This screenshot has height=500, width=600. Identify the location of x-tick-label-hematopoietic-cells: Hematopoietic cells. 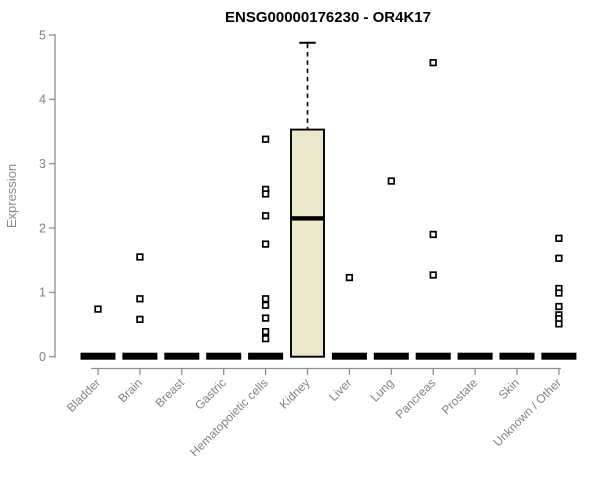
(228, 417).